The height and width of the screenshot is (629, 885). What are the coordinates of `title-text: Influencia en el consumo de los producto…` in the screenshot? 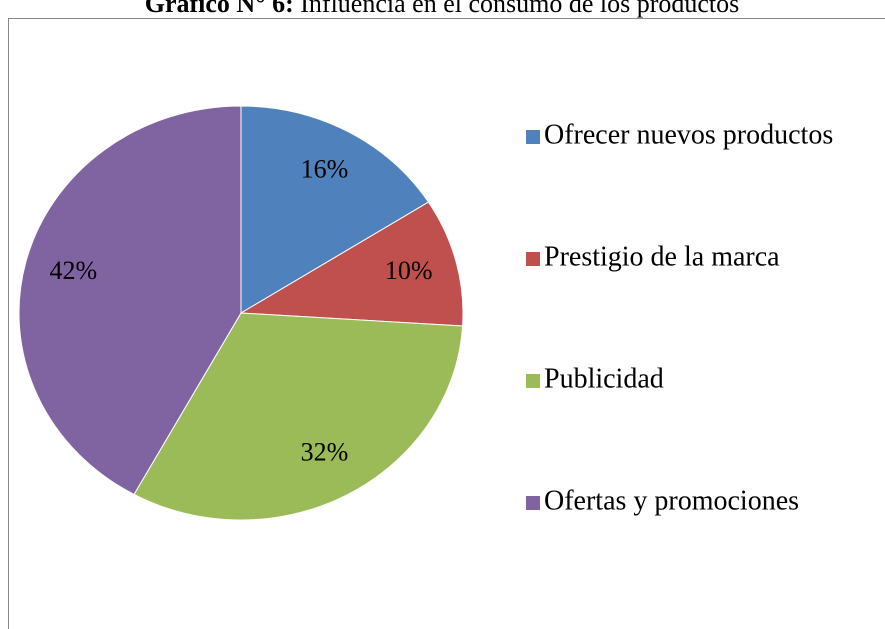 It's located at (519, 9).